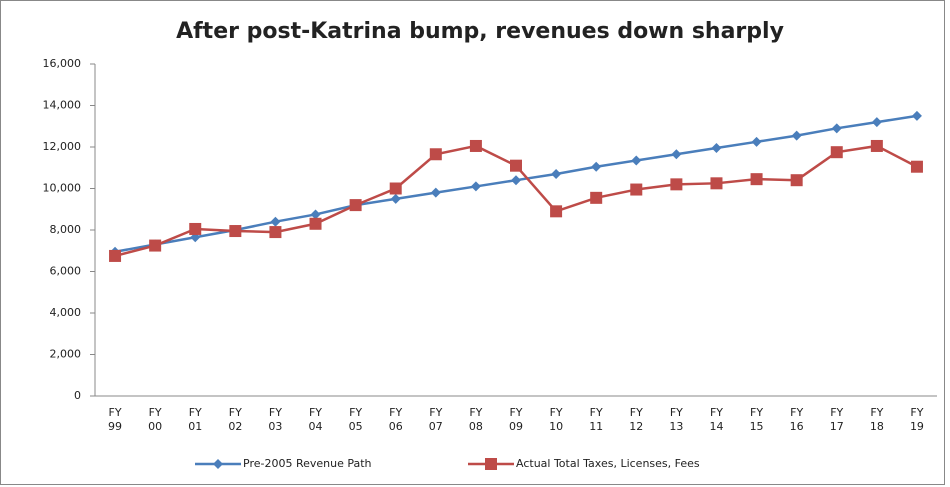 The image size is (950, 487). What do you see at coordinates (307, 463) in the screenshot?
I see `legend-label: Pre-2005 Revenue Path` at bounding box center [307, 463].